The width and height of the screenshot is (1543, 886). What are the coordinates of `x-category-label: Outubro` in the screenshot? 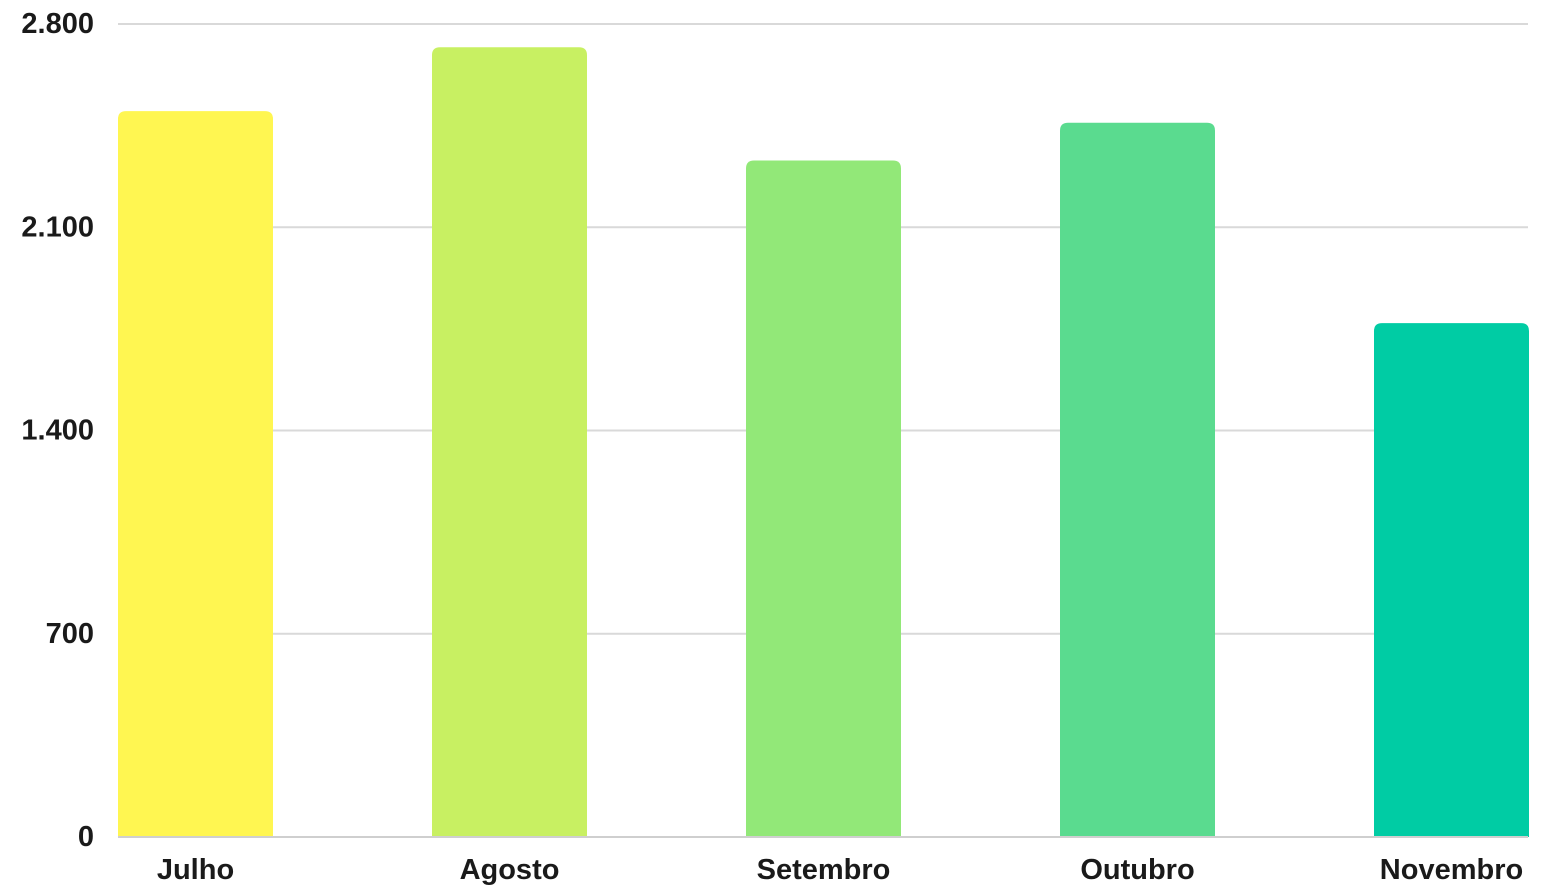 It's located at (1137, 870).